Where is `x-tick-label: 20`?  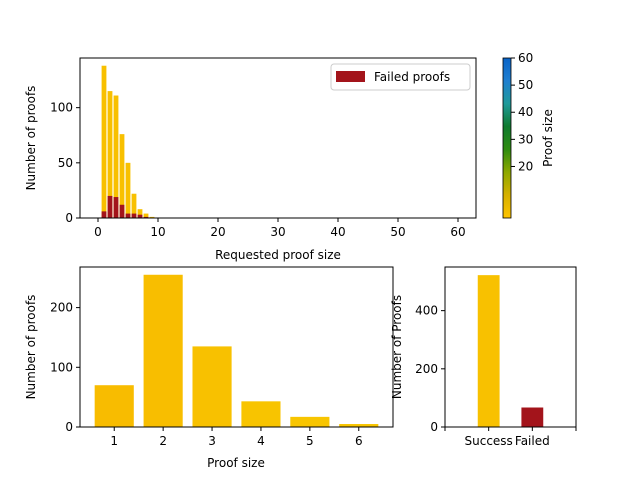 x-tick-label: 20 is located at coordinates (217, 232).